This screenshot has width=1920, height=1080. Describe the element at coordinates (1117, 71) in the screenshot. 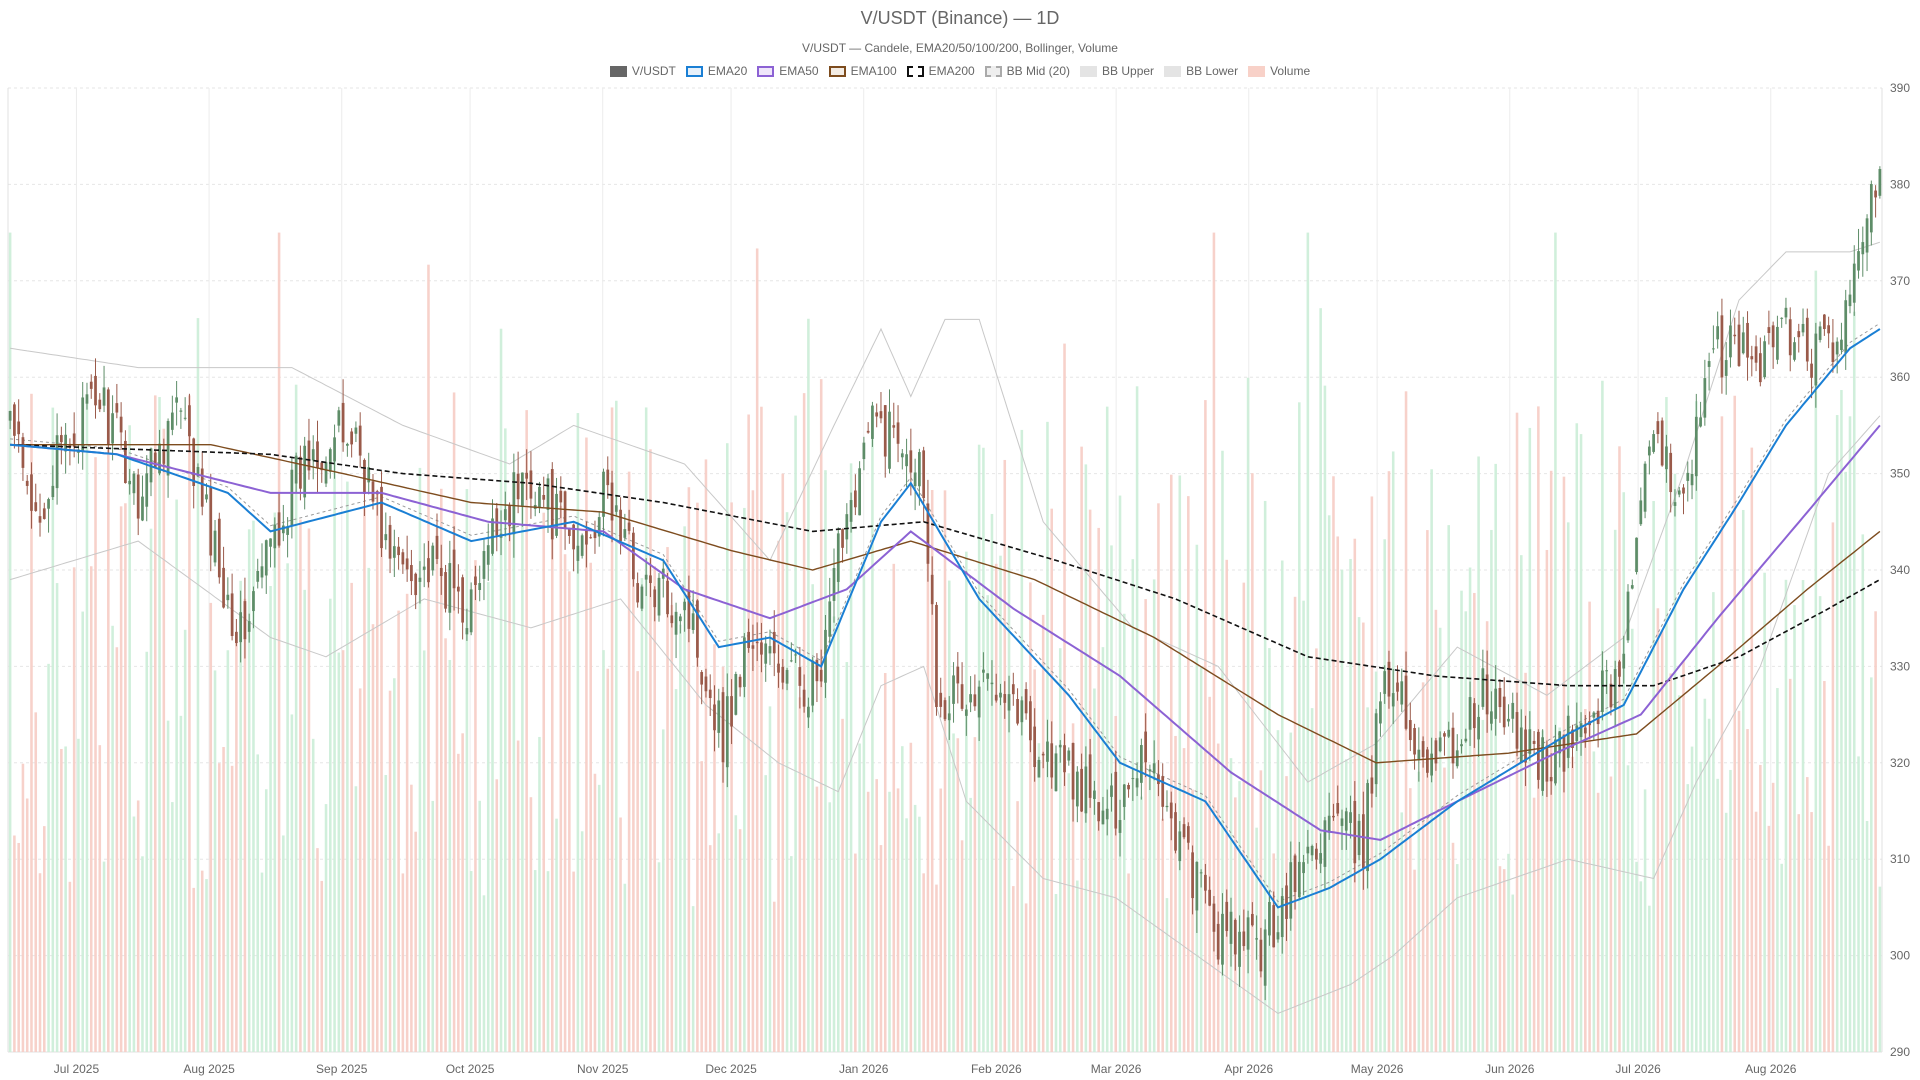

I see `legend-item: BB Upper` at that location.